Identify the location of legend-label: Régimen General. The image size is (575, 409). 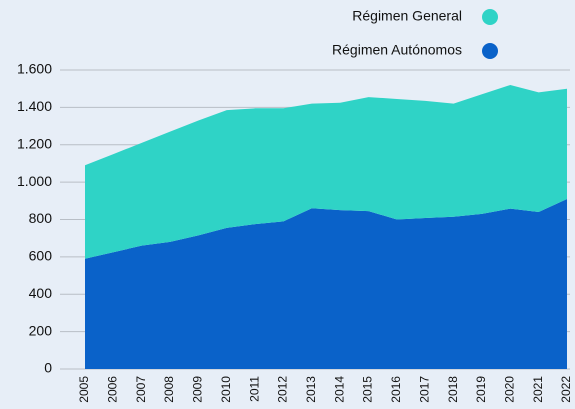
(407, 16).